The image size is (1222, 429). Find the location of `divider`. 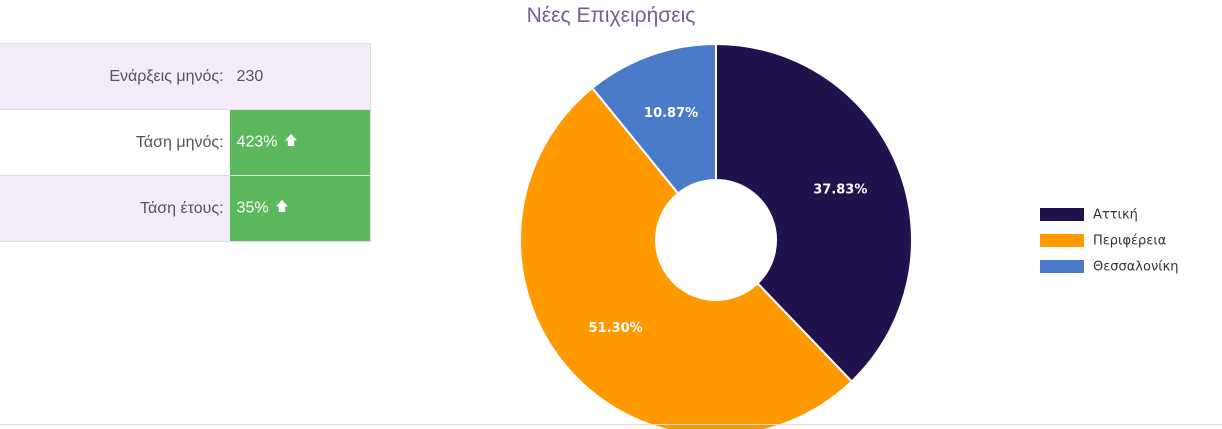

divider is located at coordinates (611, 424).